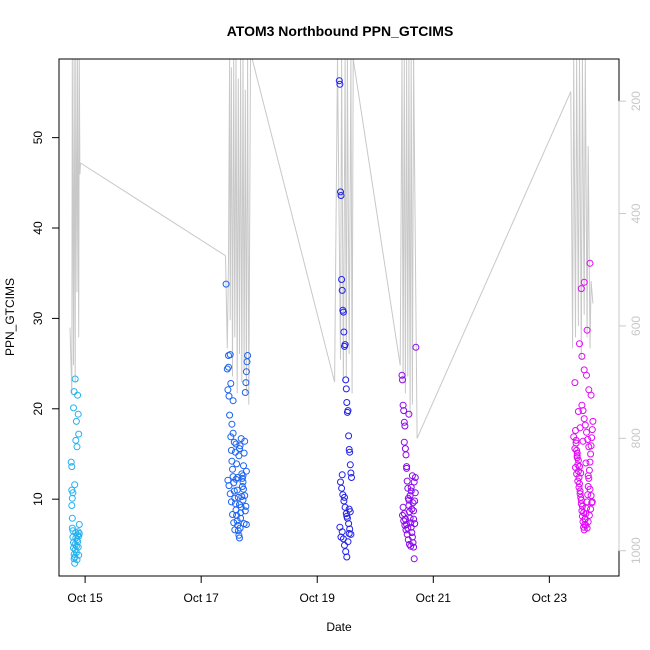 The width and height of the screenshot is (650, 650). What do you see at coordinates (201, 598) in the screenshot?
I see `x-tick-label: Oct 17` at bounding box center [201, 598].